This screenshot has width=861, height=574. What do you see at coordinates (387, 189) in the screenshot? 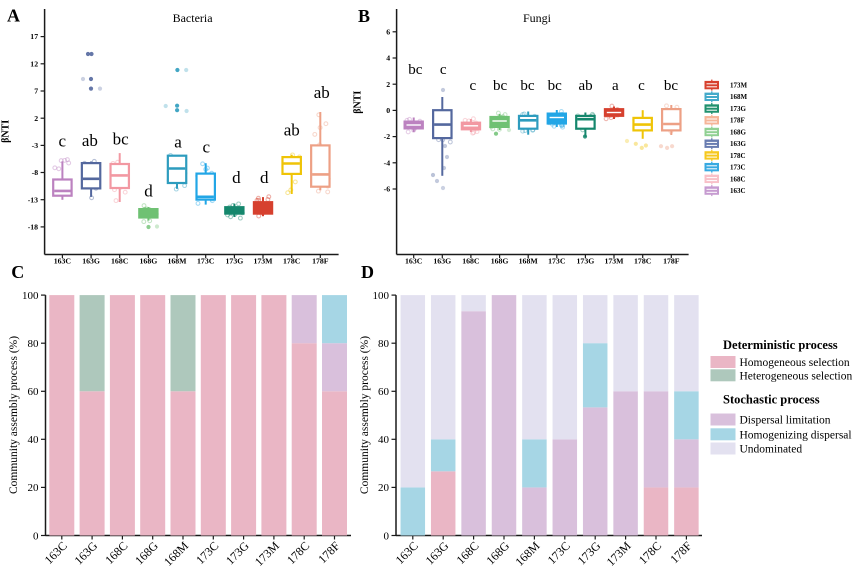
I see `svg-text: -6` at bounding box center [387, 189].